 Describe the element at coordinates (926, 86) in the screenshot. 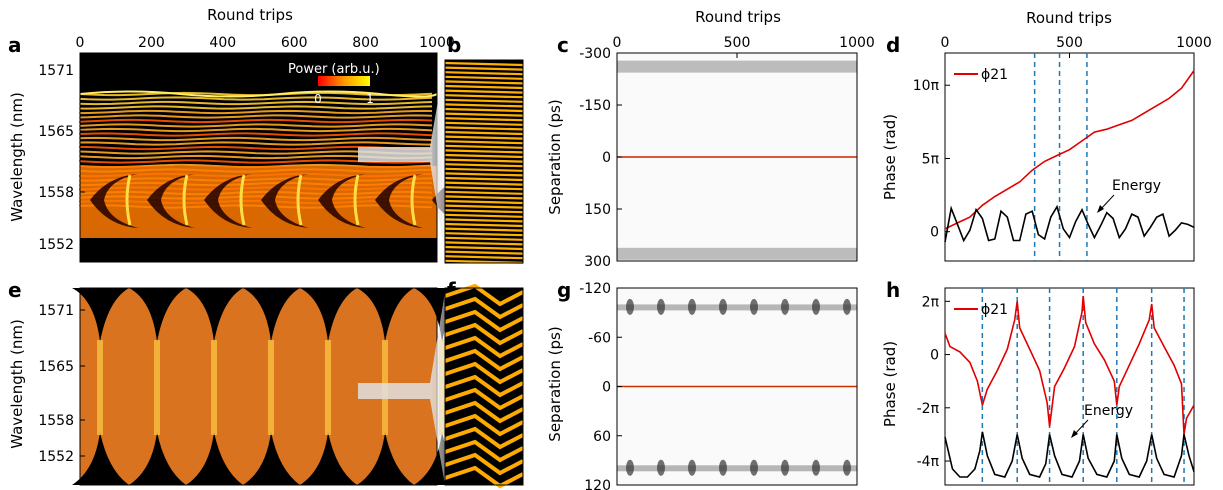

I see `panel-d-ytick-label-2: 10π` at that location.